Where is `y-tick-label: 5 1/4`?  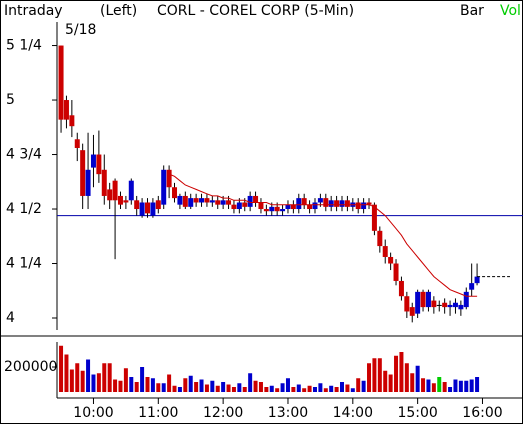
y-tick-label: 5 1/4 is located at coordinates (24, 46).